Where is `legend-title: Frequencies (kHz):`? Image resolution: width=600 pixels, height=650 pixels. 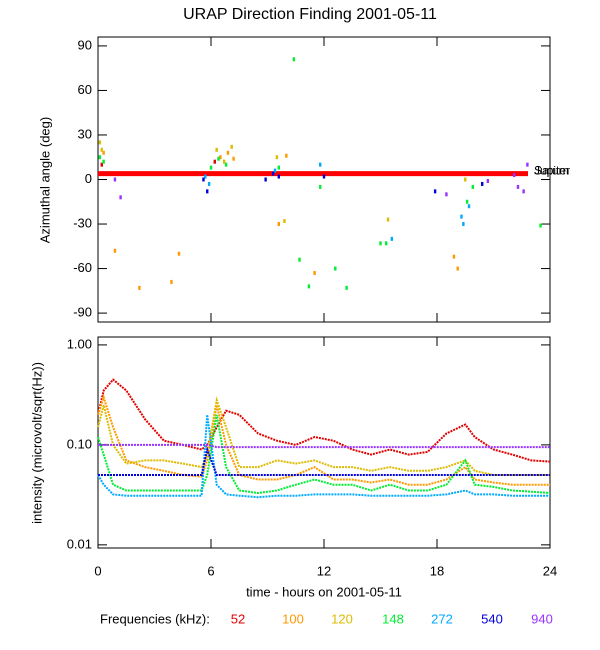 legend-title: Frequencies (kHz): is located at coordinates (155, 618).